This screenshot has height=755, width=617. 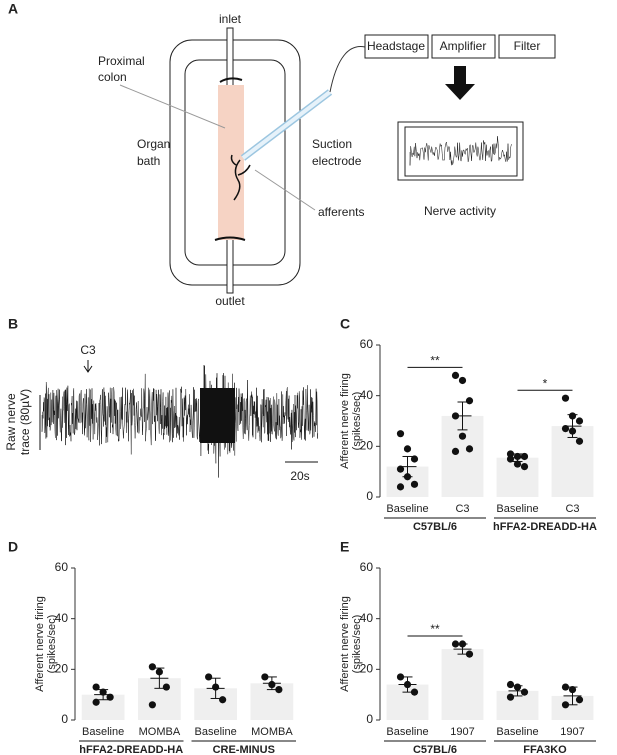 I want to click on significance-label: *, so click(x=545, y=383).